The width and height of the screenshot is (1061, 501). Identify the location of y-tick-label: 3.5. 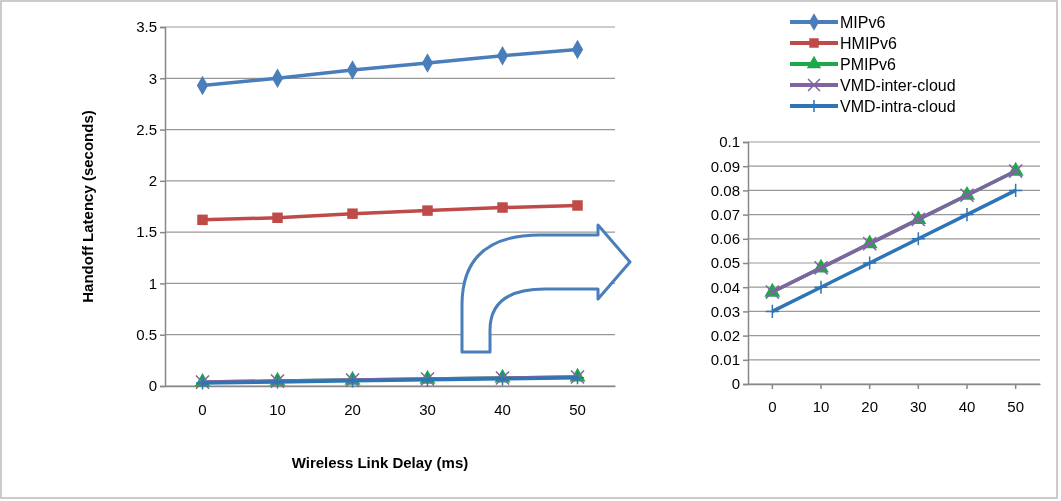
(146, 27).